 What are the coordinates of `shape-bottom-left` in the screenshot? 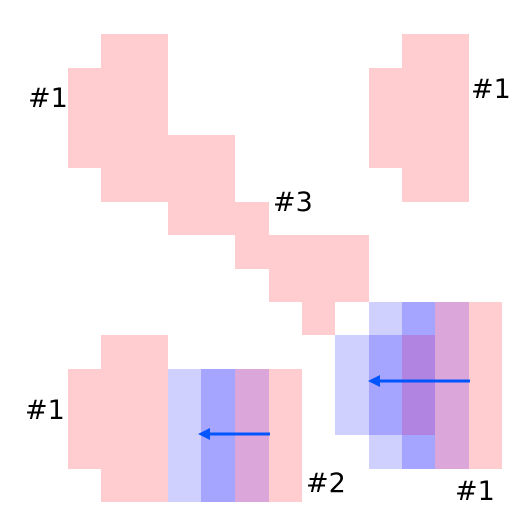 It's located at (185, 418).